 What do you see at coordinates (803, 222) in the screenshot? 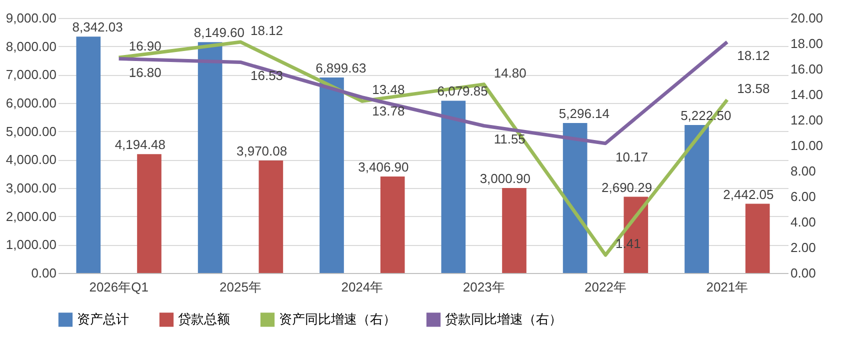
I see `y2-tick-label: 4.00` at bounding box center [803, 222].